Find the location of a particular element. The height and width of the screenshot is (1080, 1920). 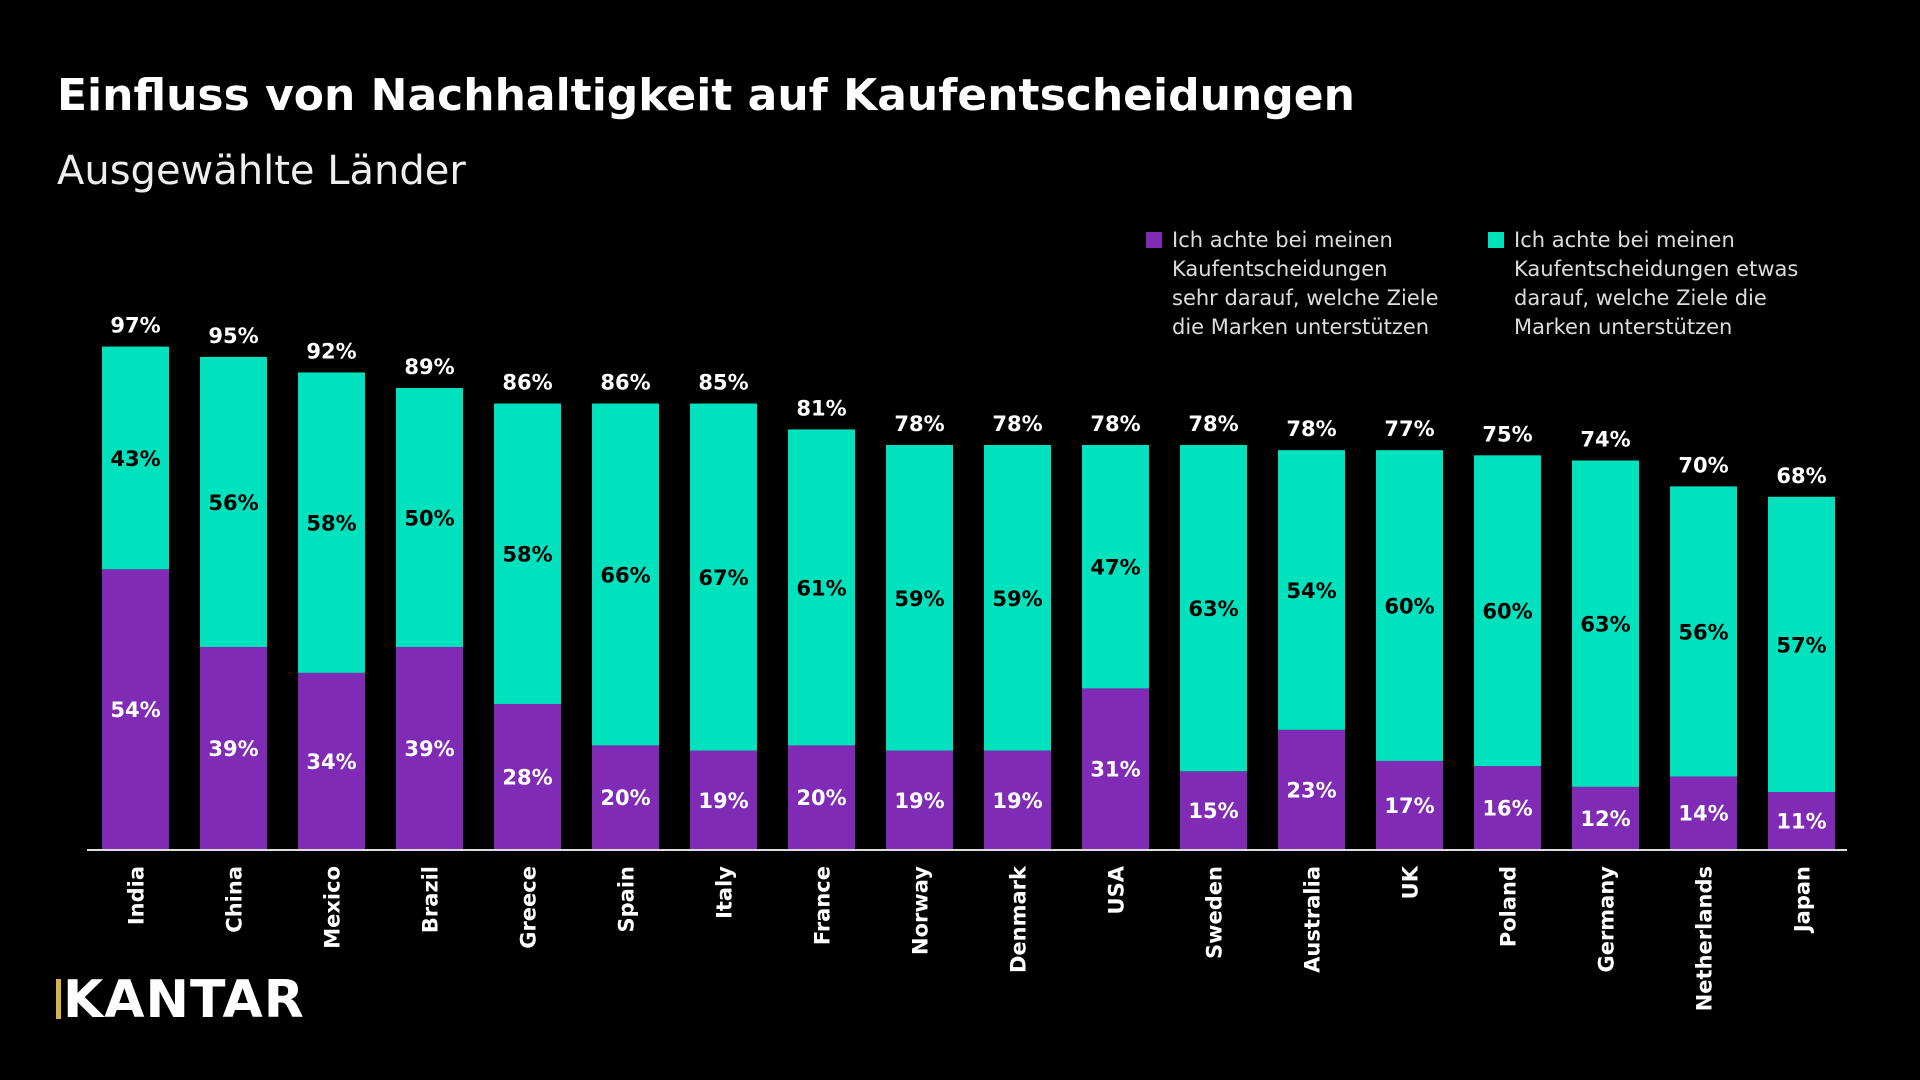

data-label: 61% is located at coordinates (821, 588).